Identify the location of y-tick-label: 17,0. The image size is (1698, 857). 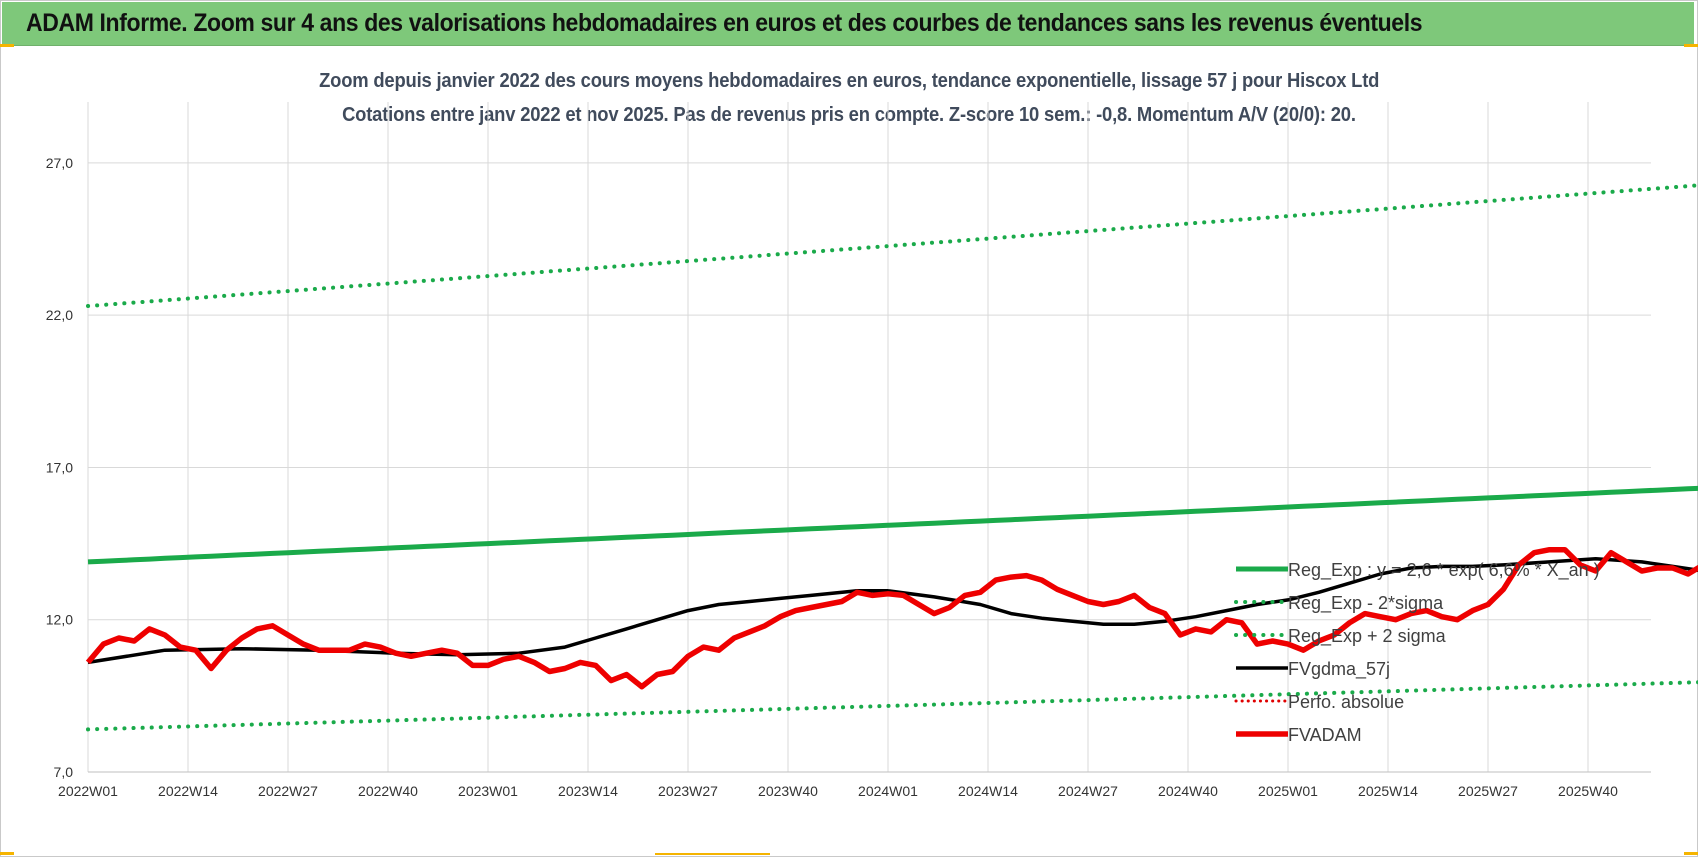
(59, 467).